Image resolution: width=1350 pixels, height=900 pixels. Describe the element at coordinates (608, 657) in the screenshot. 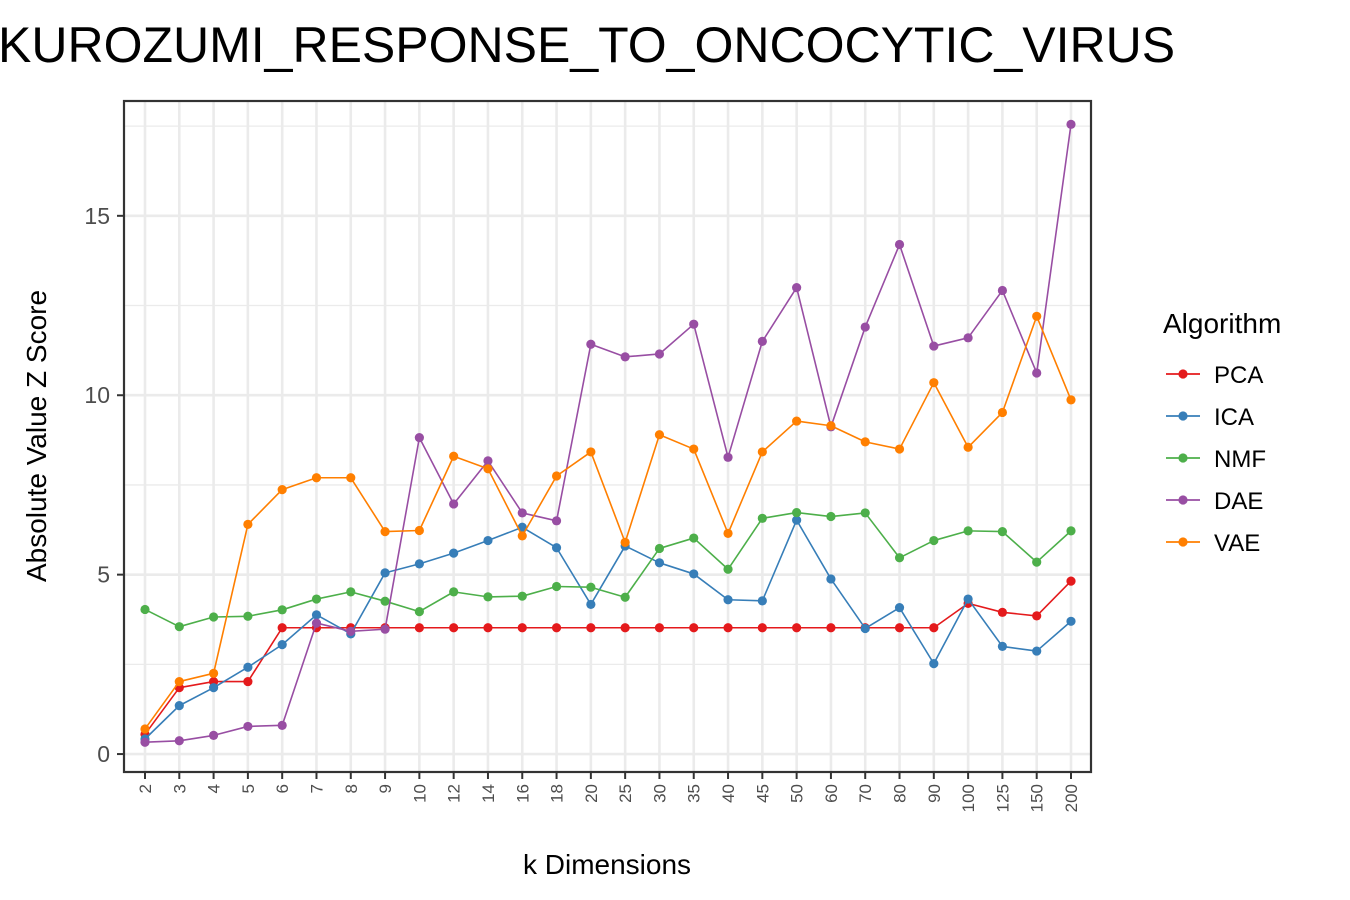

I see `series-line-pca` at that location.